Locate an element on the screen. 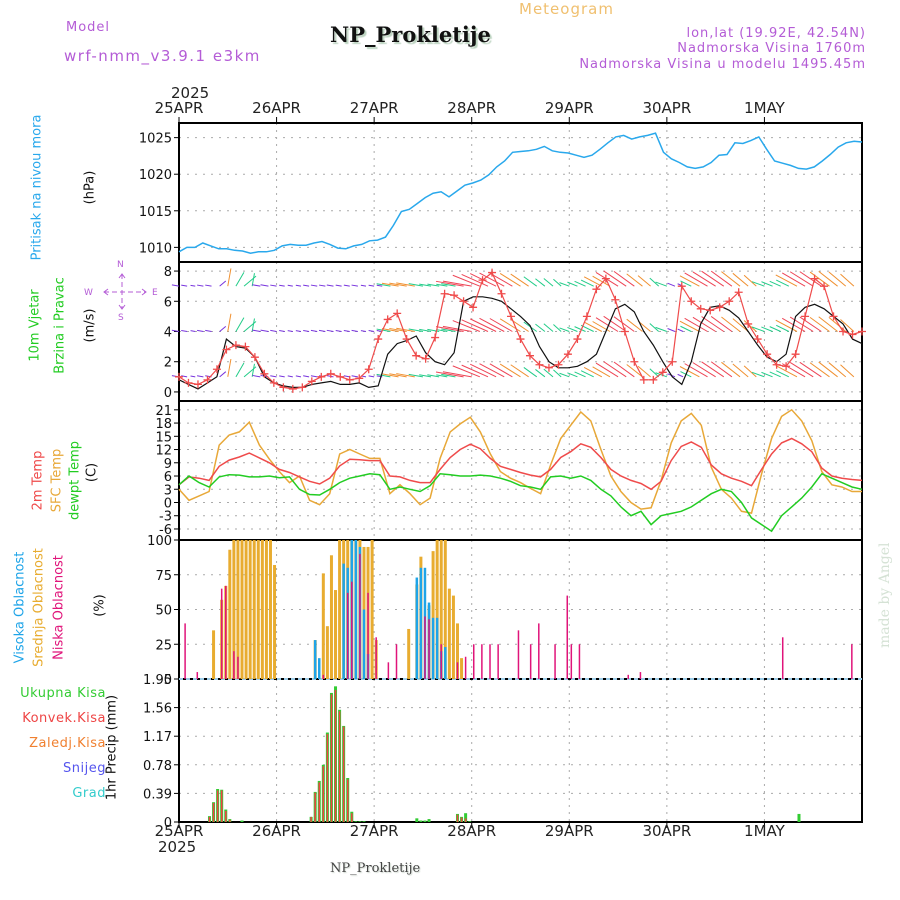 Image resolution: width=900 pixels, height=900 pixels. xtick-label-top: 1MAY is located at coordinates (765, 108).